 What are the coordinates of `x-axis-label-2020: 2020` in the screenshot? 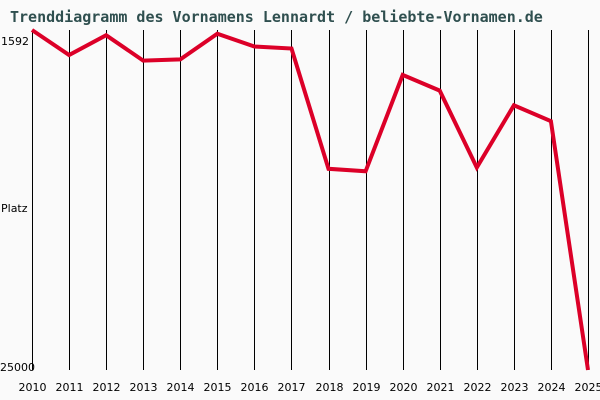 It's located at (403, 387).